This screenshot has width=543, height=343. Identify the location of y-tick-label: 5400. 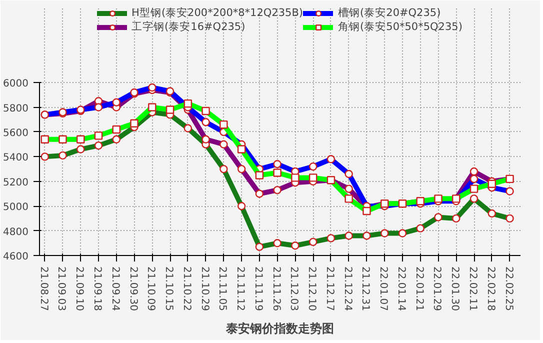
(16, 158).